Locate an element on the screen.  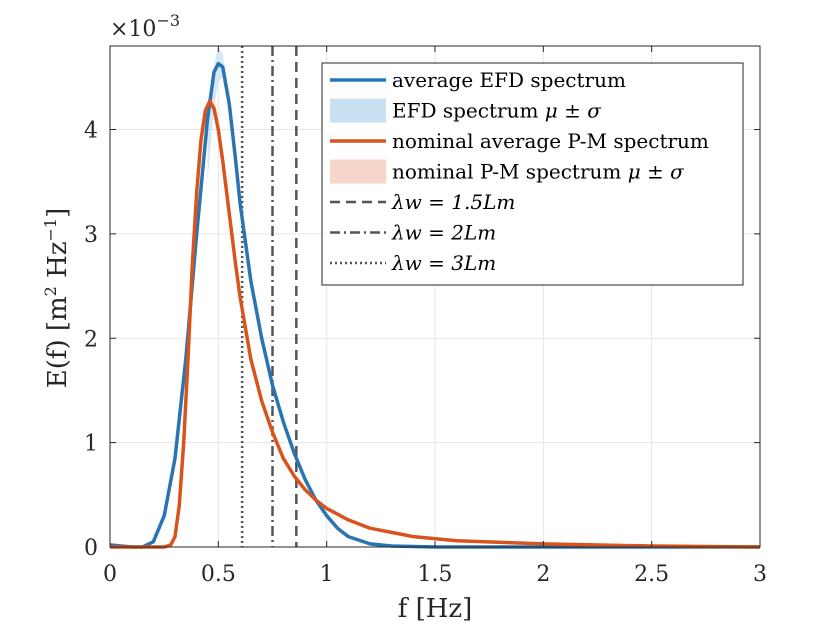
x-tick-label: 3 is located at coordinates (760, 574).